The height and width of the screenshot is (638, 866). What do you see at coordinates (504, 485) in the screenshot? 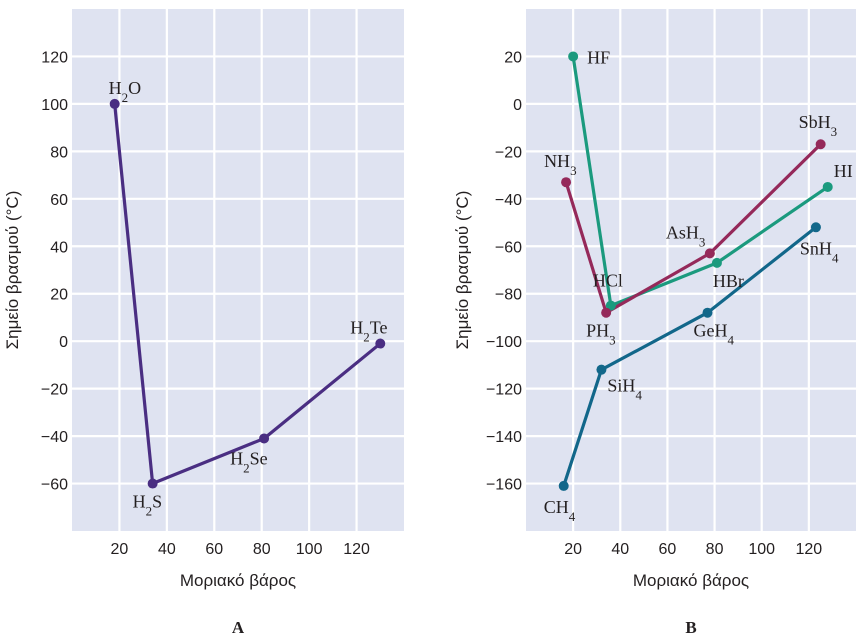
I see `y-tick-label: −160` at bounding box center [504, 485].